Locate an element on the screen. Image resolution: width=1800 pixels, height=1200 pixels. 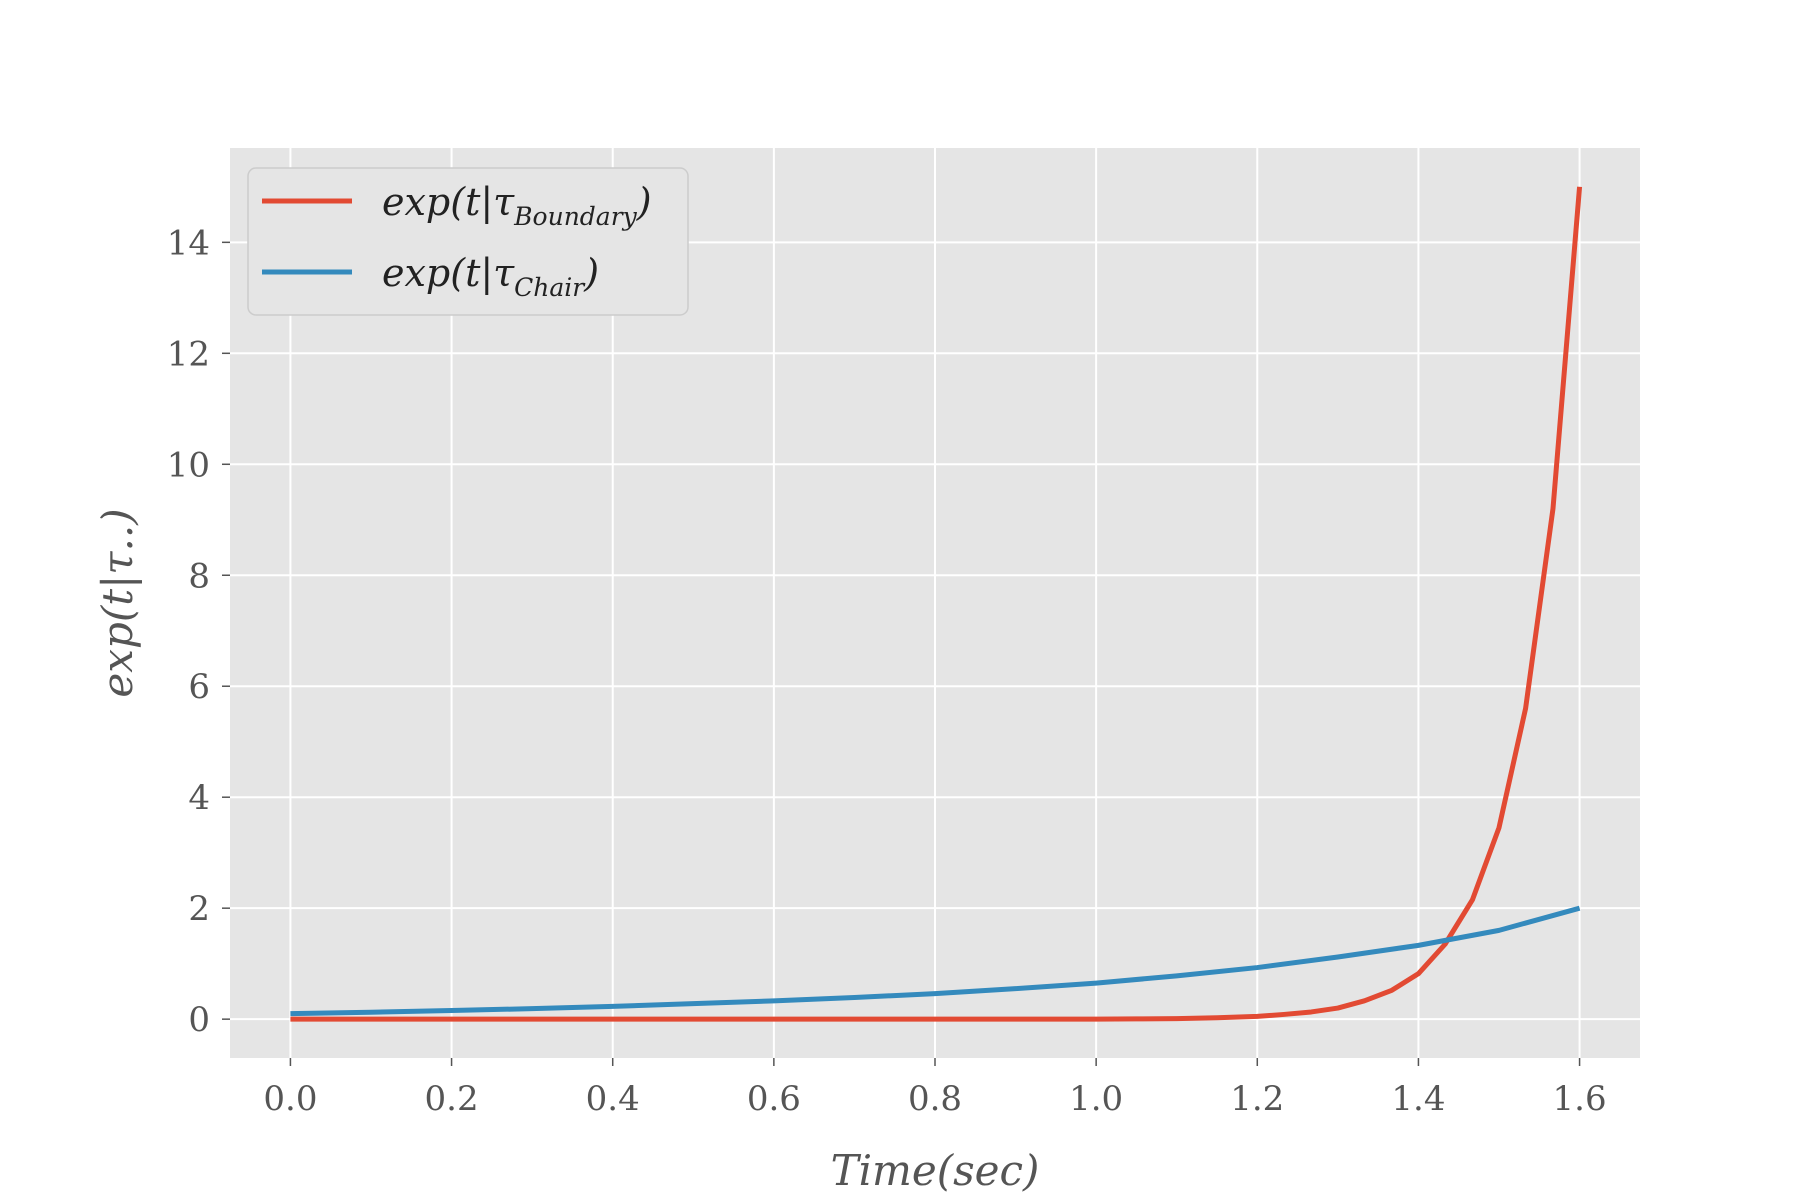
x-tick-label-5: 1.0 is located at coordinates (1096, 1099).